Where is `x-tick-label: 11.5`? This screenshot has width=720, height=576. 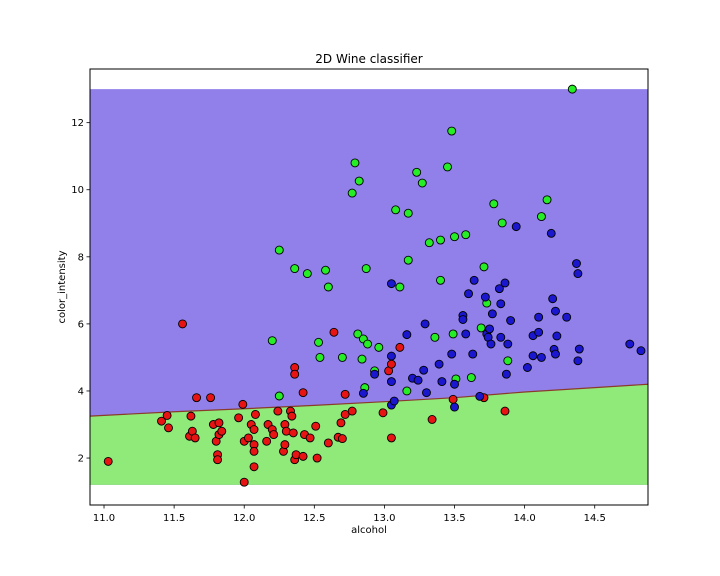
x-tick-label: 11.5 is located at coordinates (174, 518).